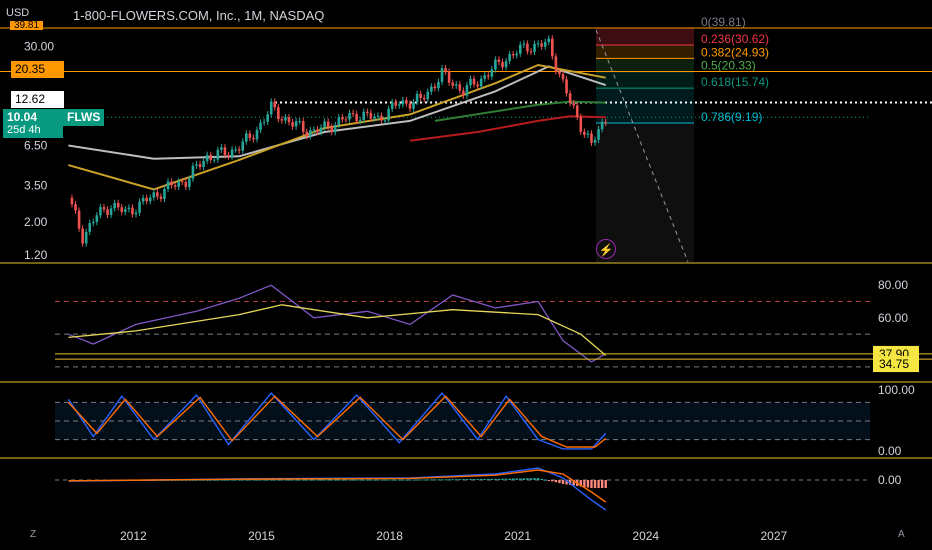 Image resolution: width=932 pixels, height=550 pixels. I want to click on countdown-tag: 25d 4h, so click(33, 130).